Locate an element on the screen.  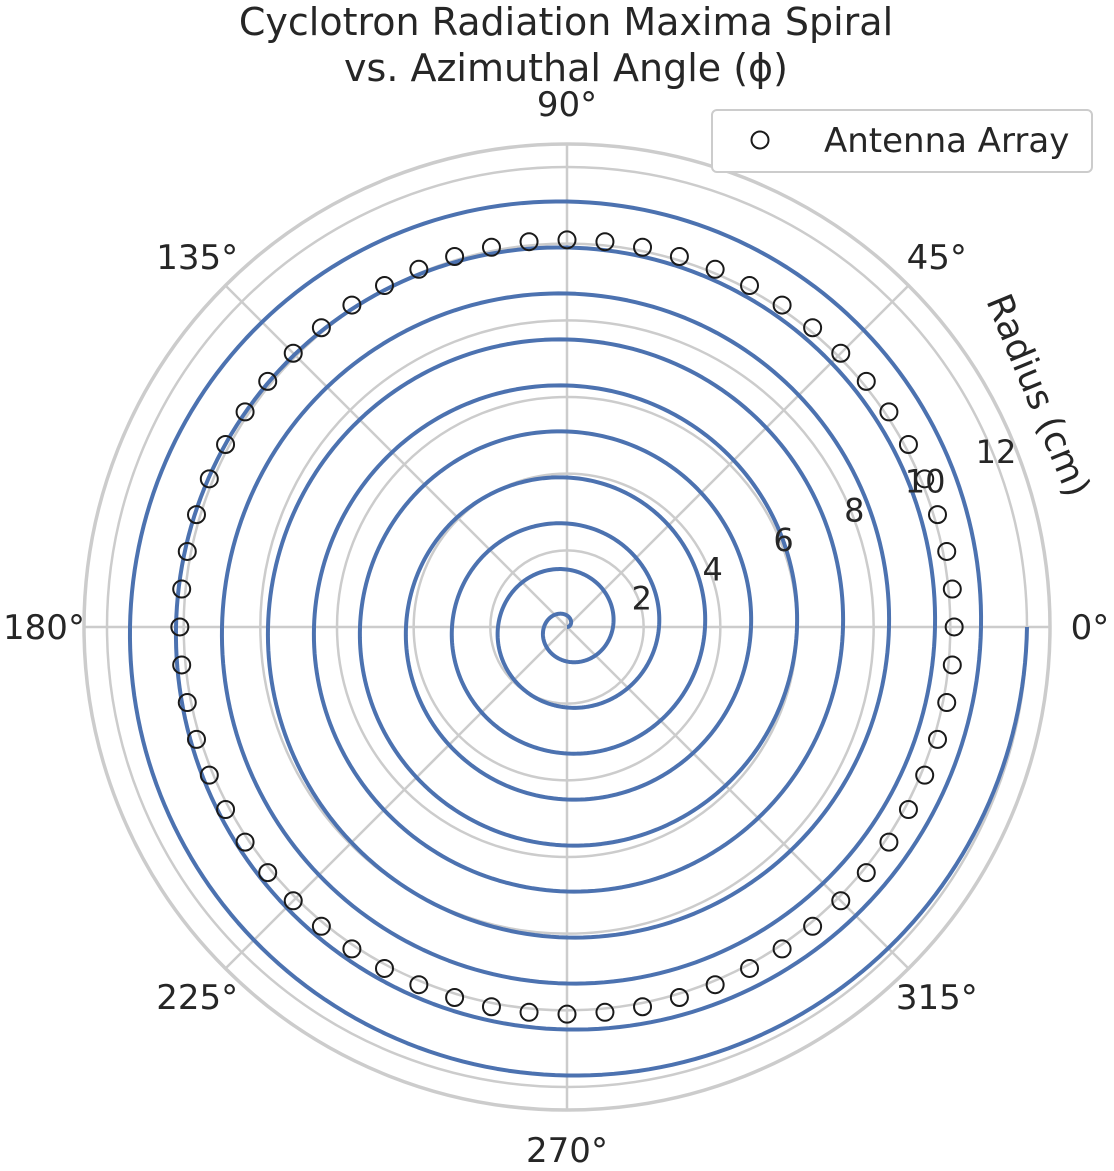
legend: Antenna Array is located at coordinates (902, 141).